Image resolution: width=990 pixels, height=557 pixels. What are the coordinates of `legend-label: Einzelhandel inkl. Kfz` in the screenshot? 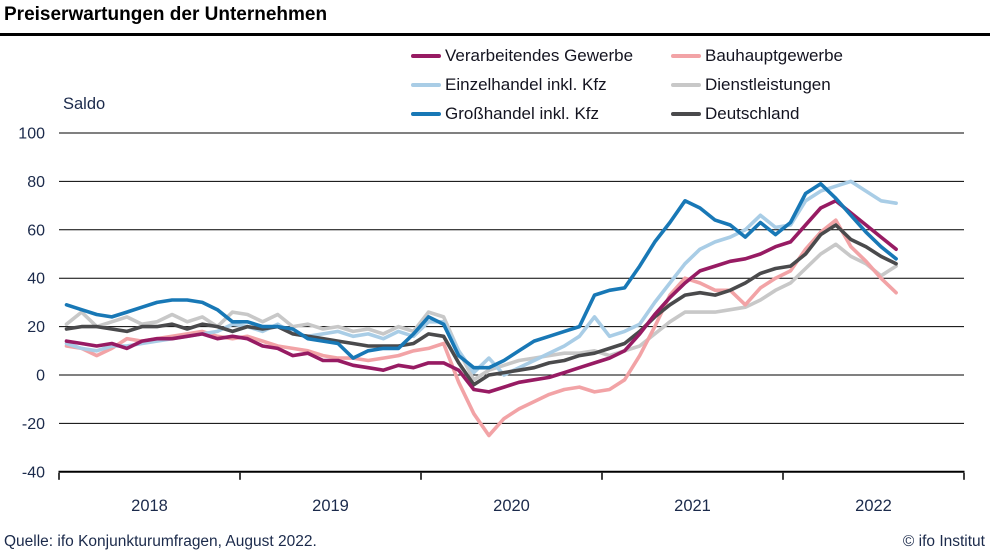 It's located at (526, 84).